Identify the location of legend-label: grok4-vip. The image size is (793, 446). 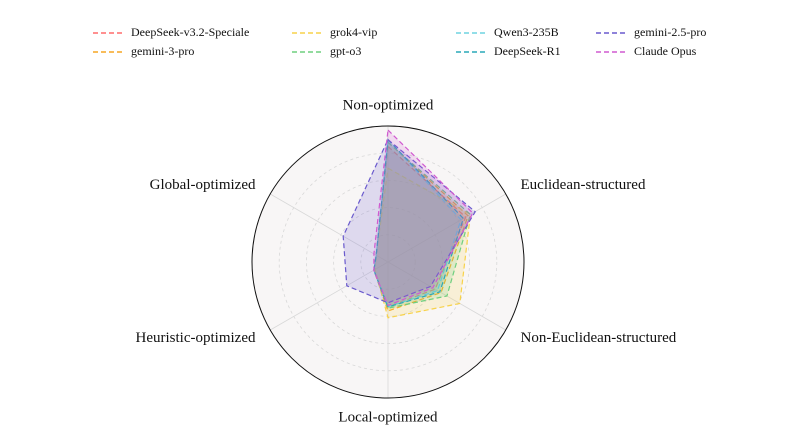
(353, 32).